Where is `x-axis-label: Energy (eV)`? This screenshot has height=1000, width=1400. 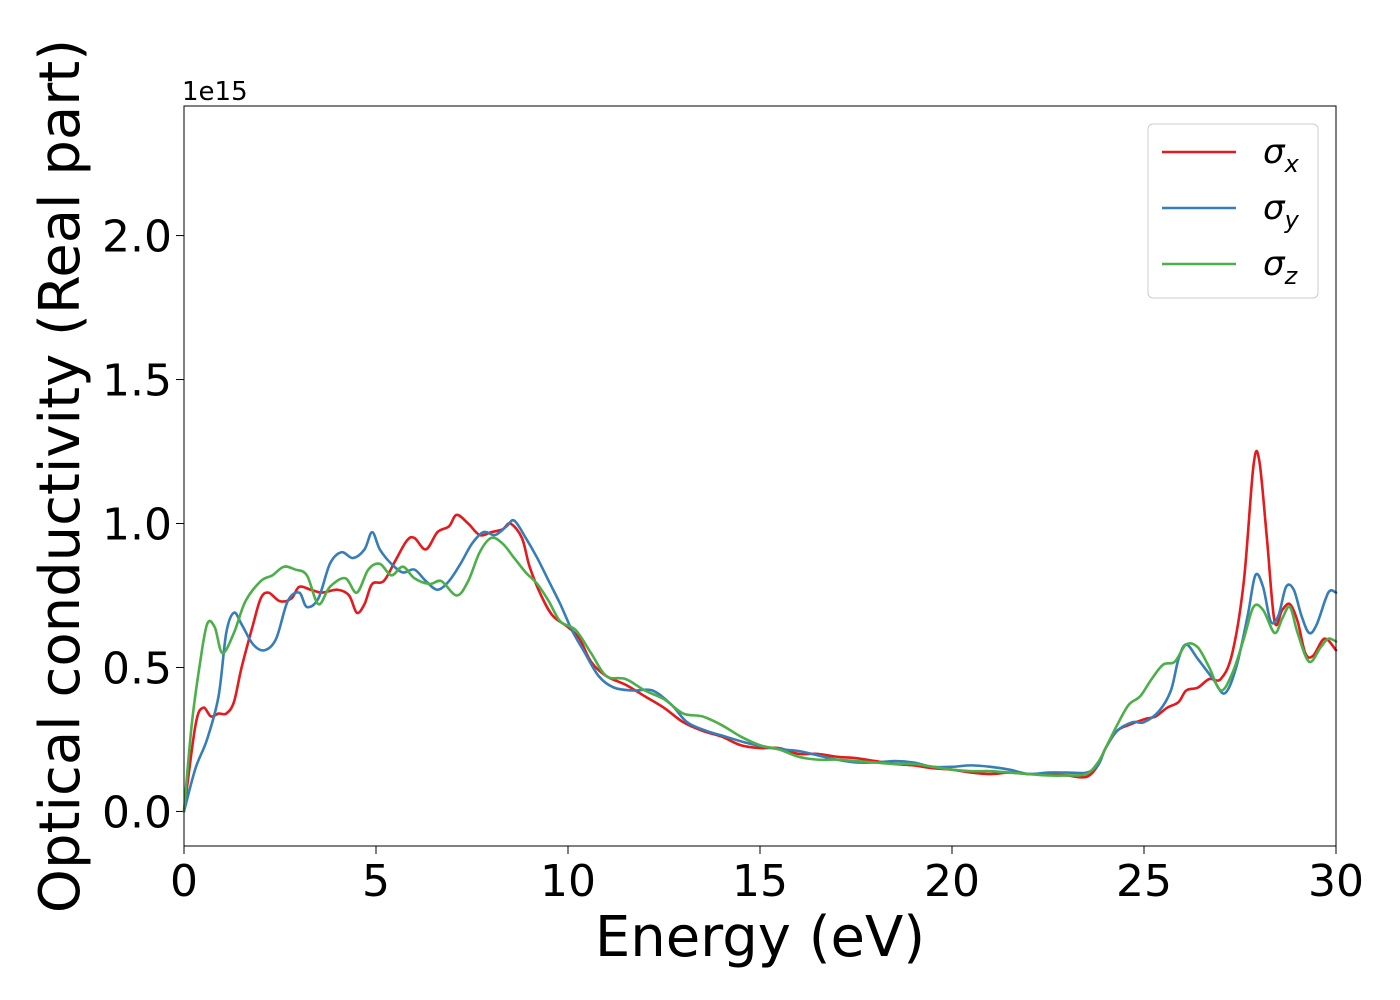
x-axis-label: Energy (eV) is located at coordinates (760, 937).